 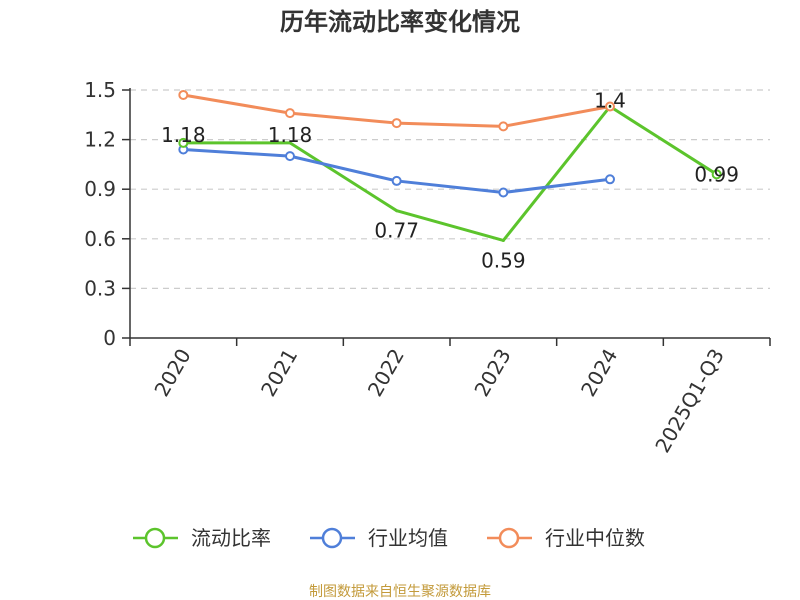 I want to click on chart-title: 历年流动比率变化情况, so click(x=400, y=22).